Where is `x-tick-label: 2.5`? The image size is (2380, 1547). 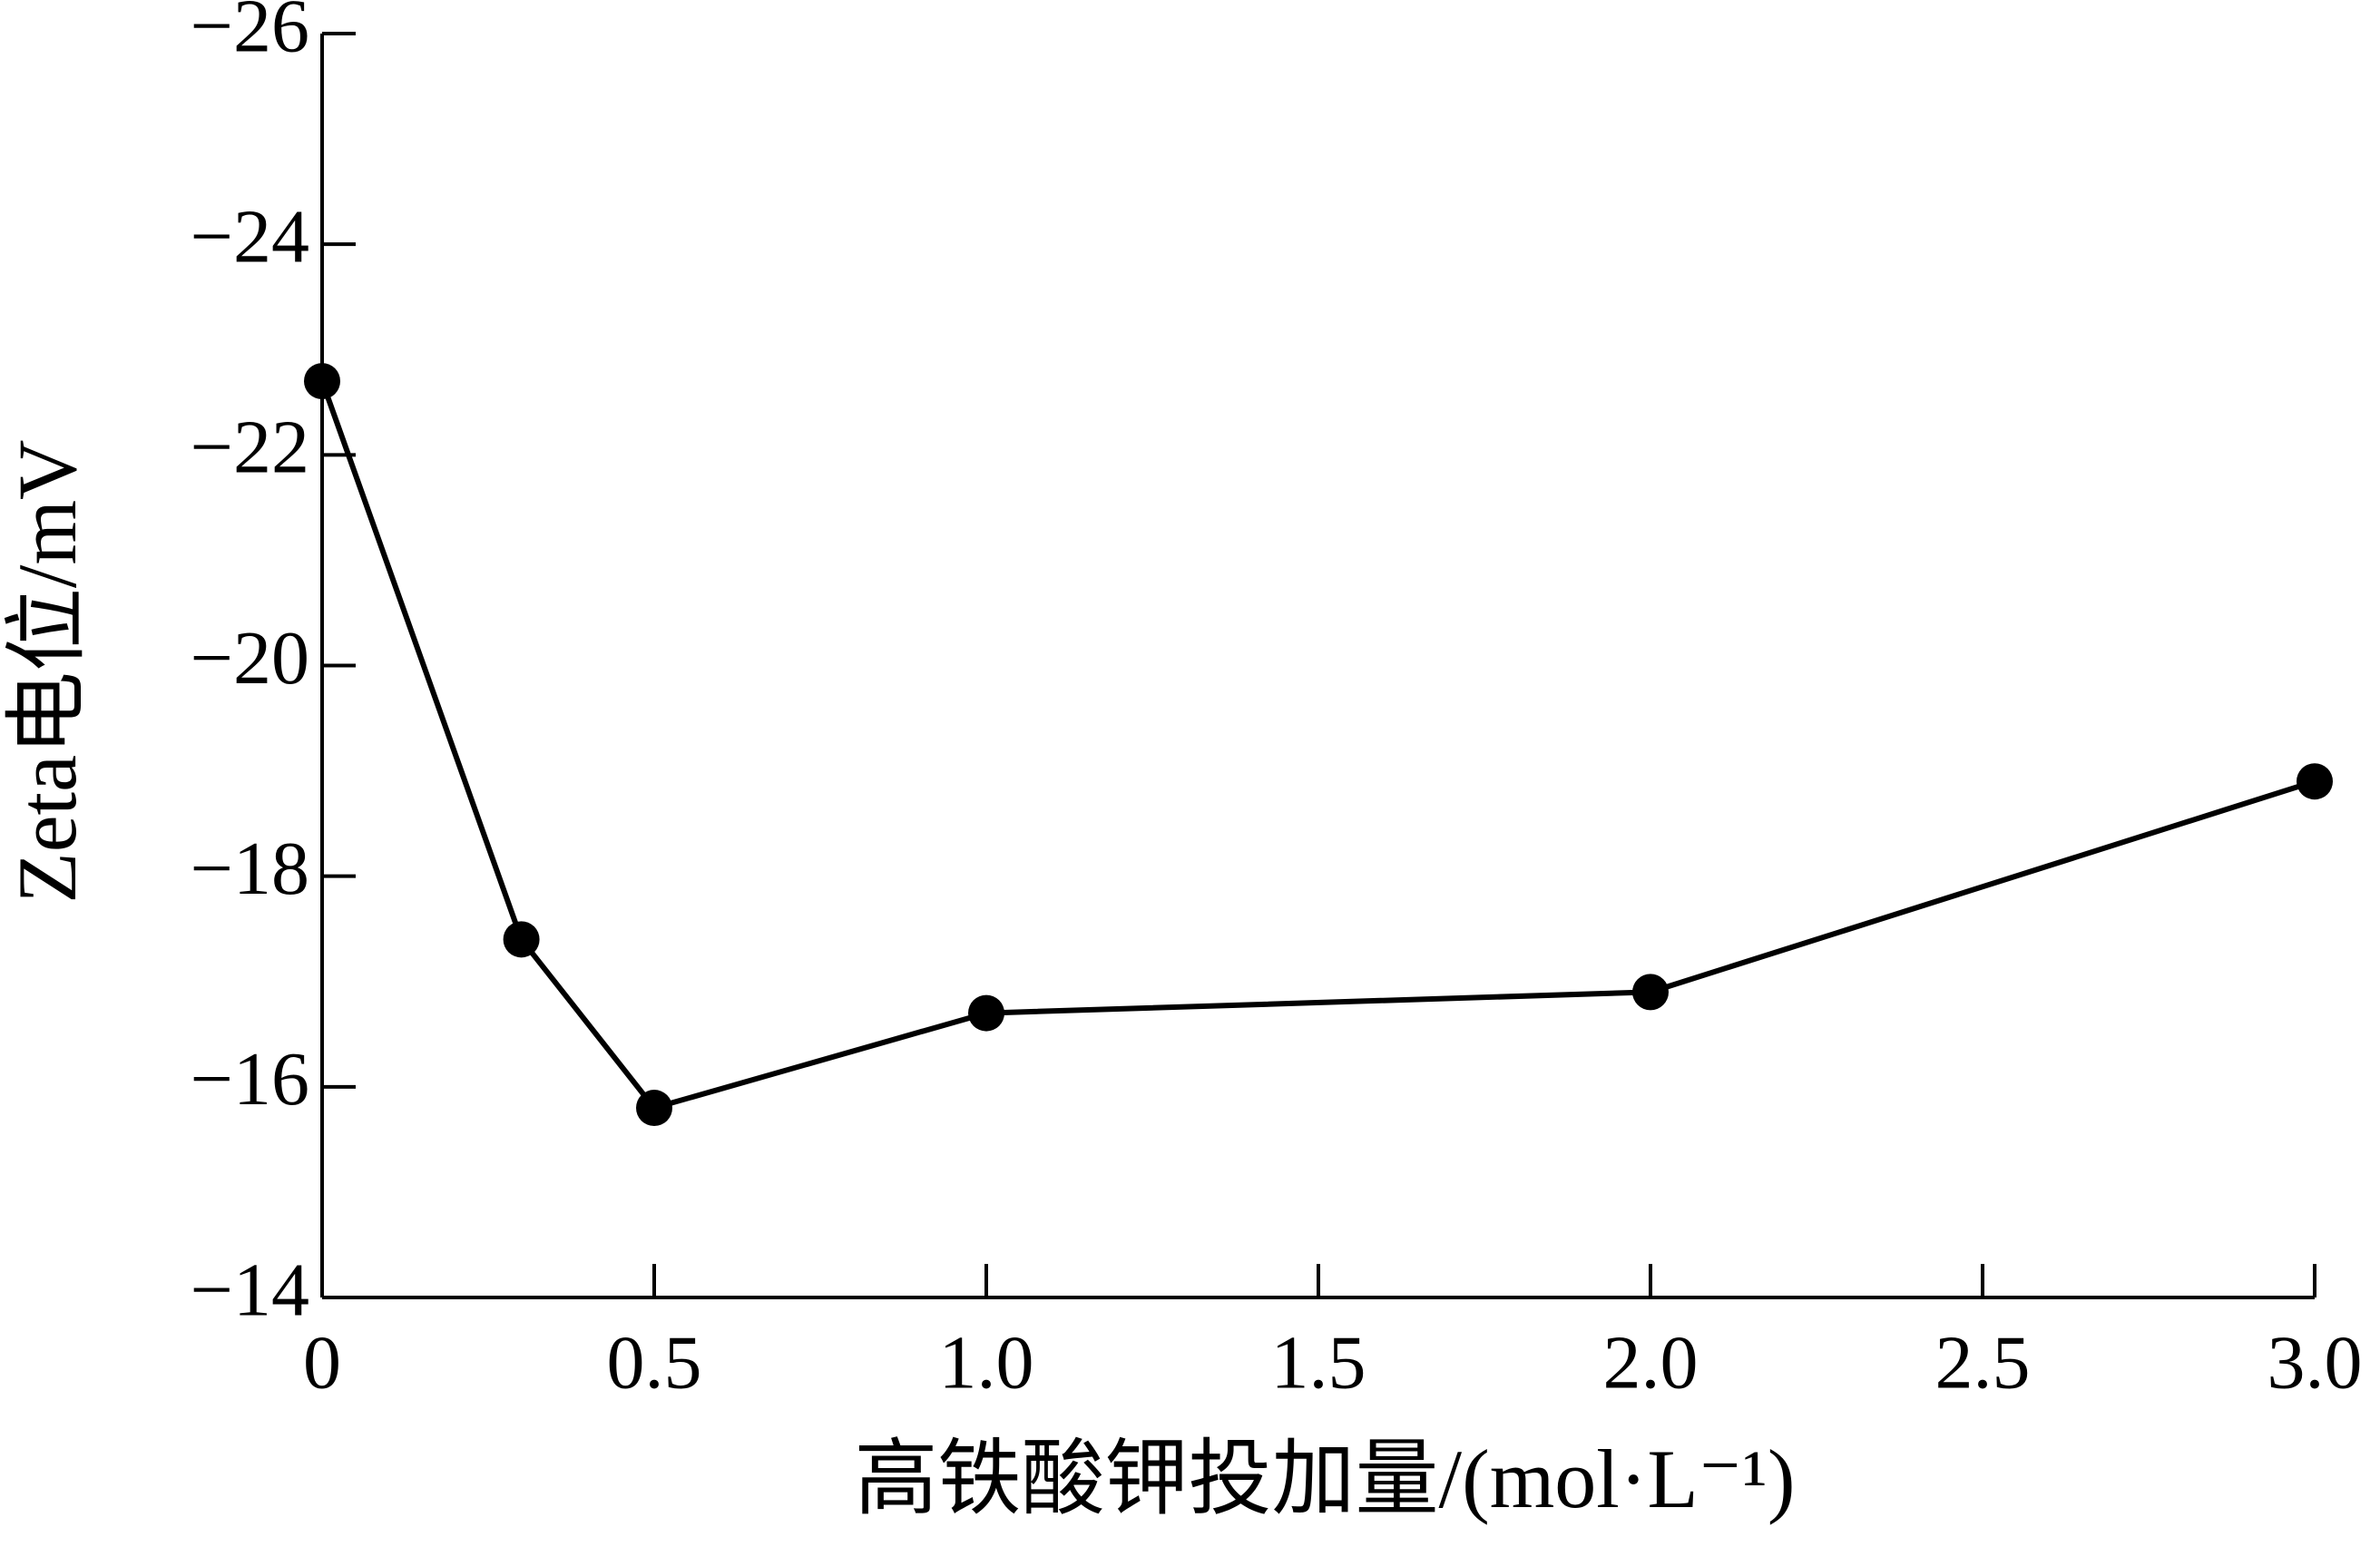 x-tick-label: 2.5 is located at coordinates (1983, 1362).